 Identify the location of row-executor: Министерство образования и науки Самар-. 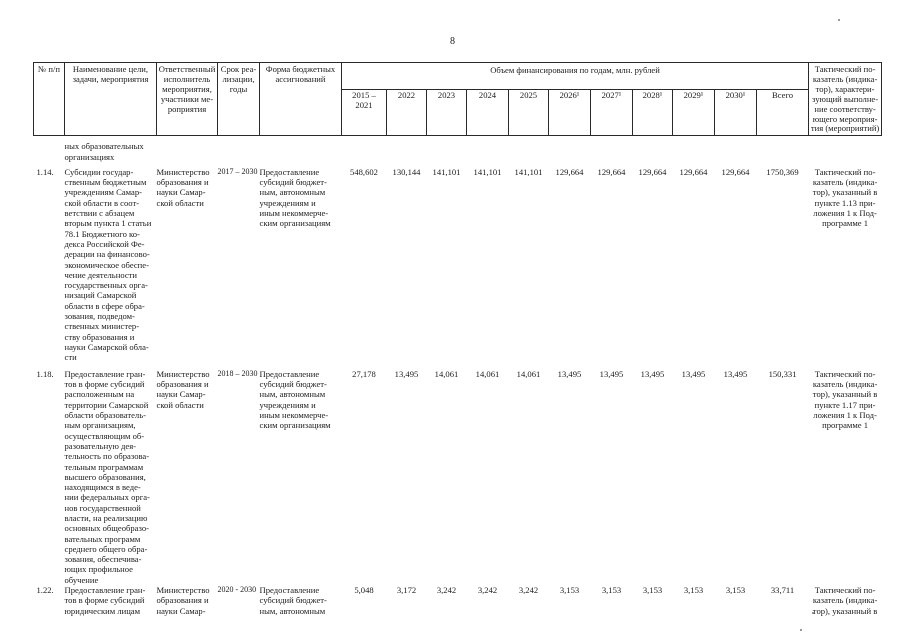
(183, 600).